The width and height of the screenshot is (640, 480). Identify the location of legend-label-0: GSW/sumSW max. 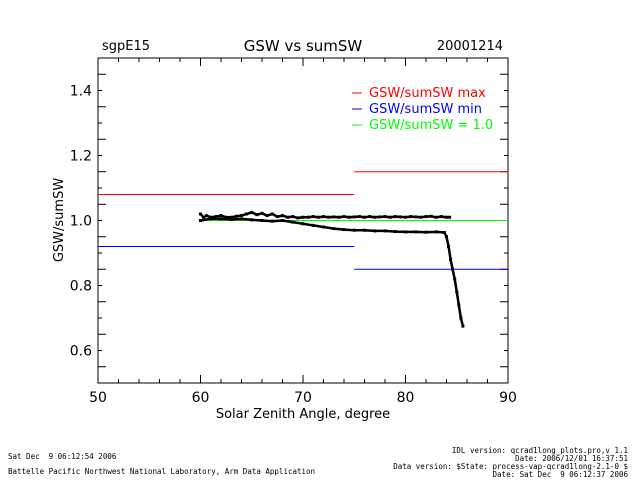
(427, 93).